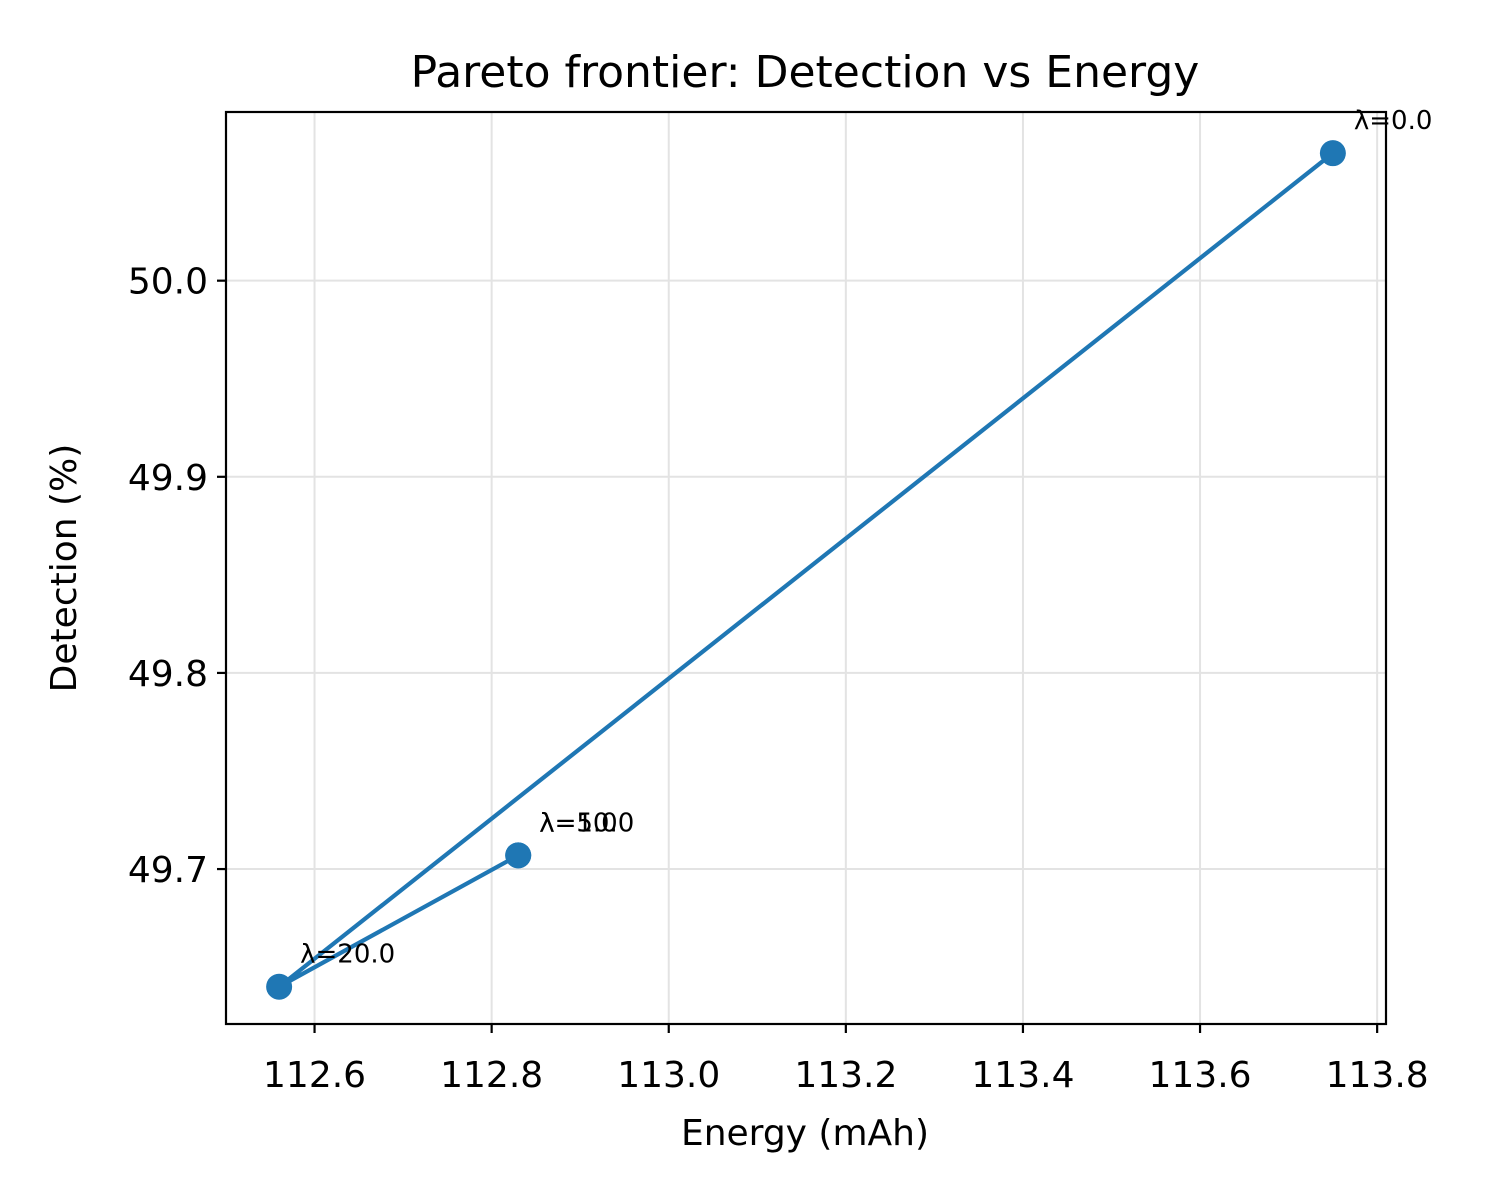  I want to click on y-tick-label: 49.9, so click(168, 478).